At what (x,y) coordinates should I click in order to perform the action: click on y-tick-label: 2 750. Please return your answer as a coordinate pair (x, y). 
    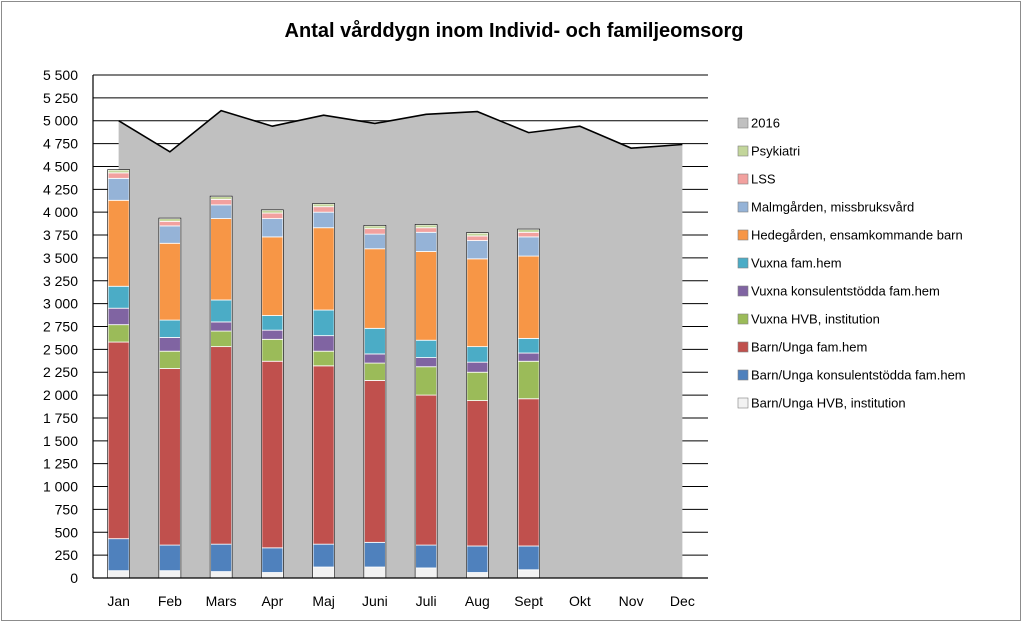
    Looking at the image, I should click on (60, 327).